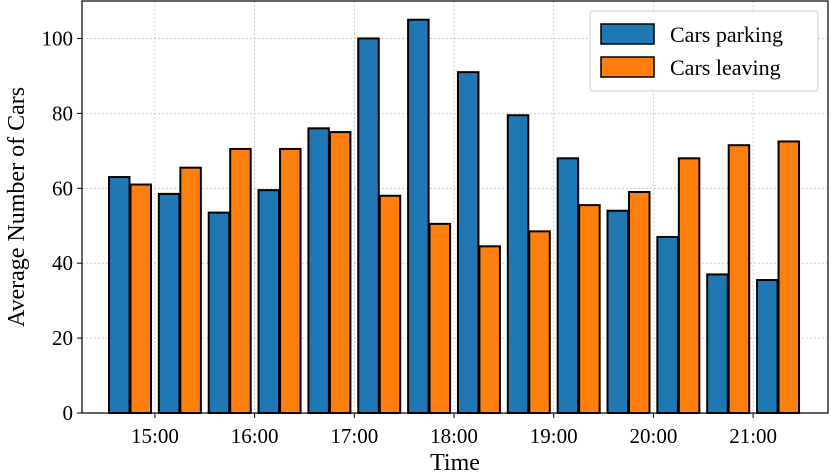  I want to click on x-axis-label: Time, so click(455, 462).